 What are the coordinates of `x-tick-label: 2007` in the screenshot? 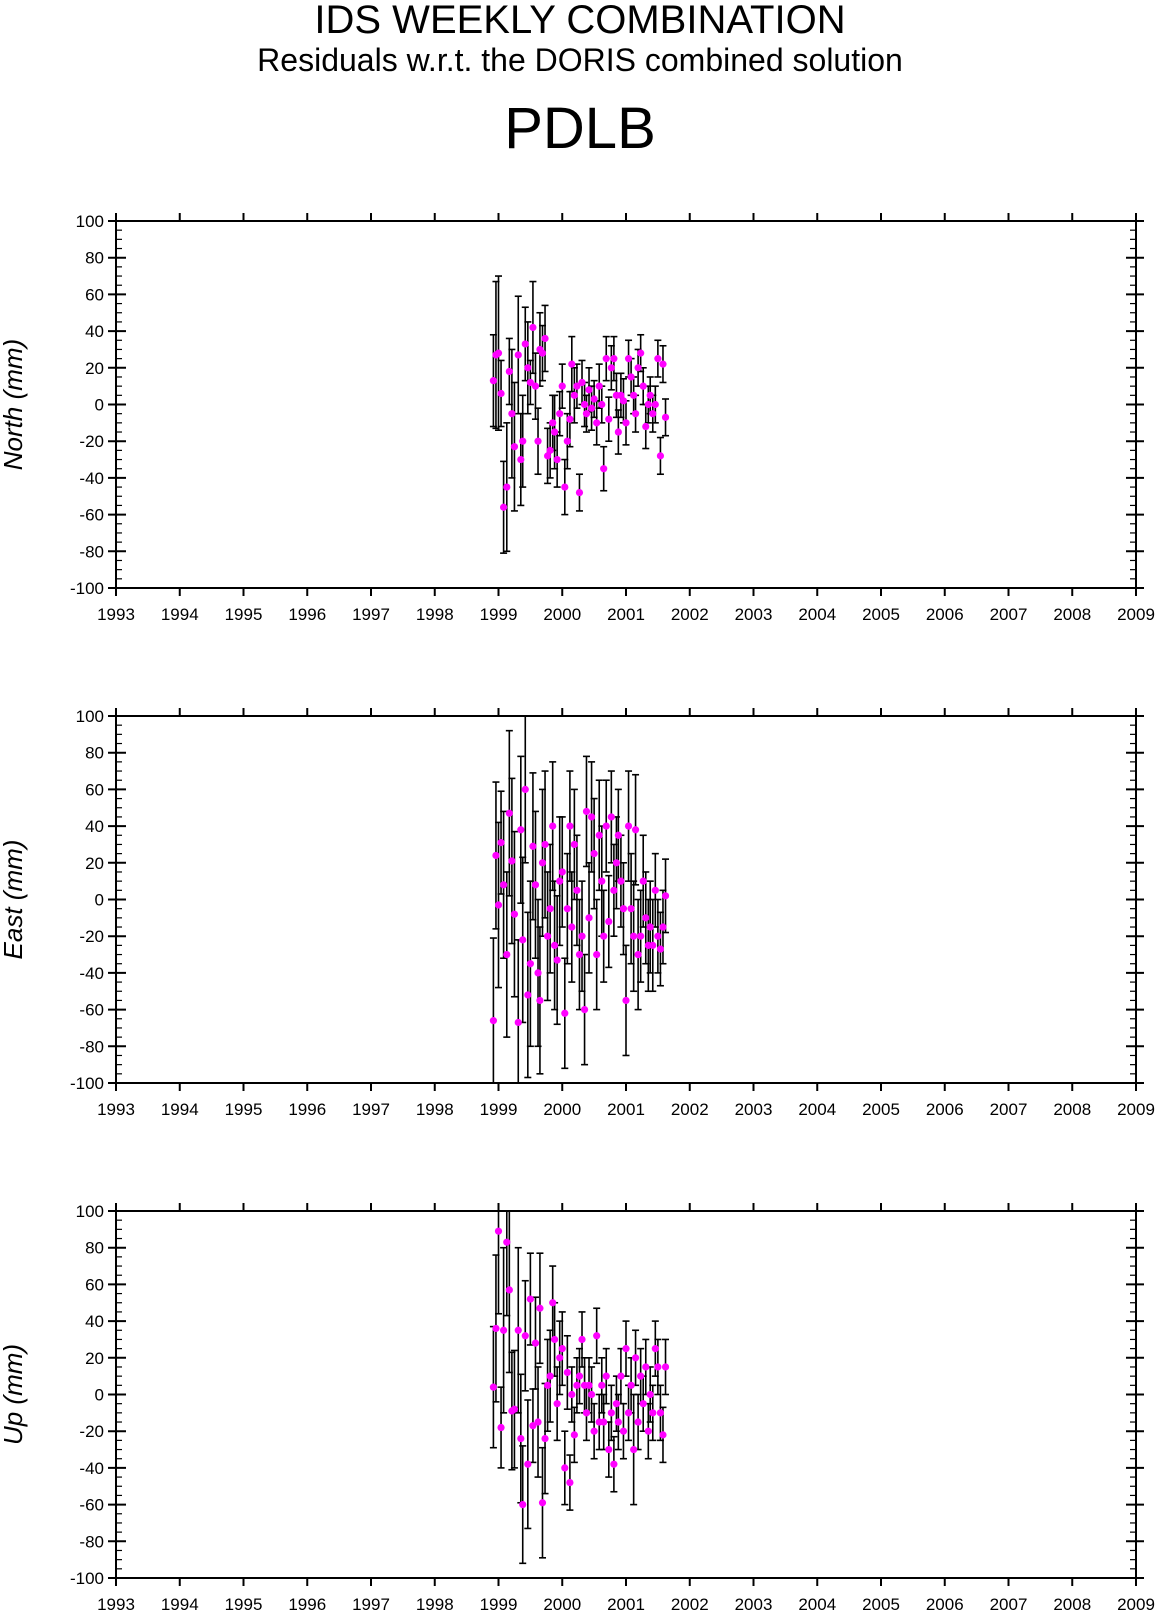 It's located at (1009, 1109).